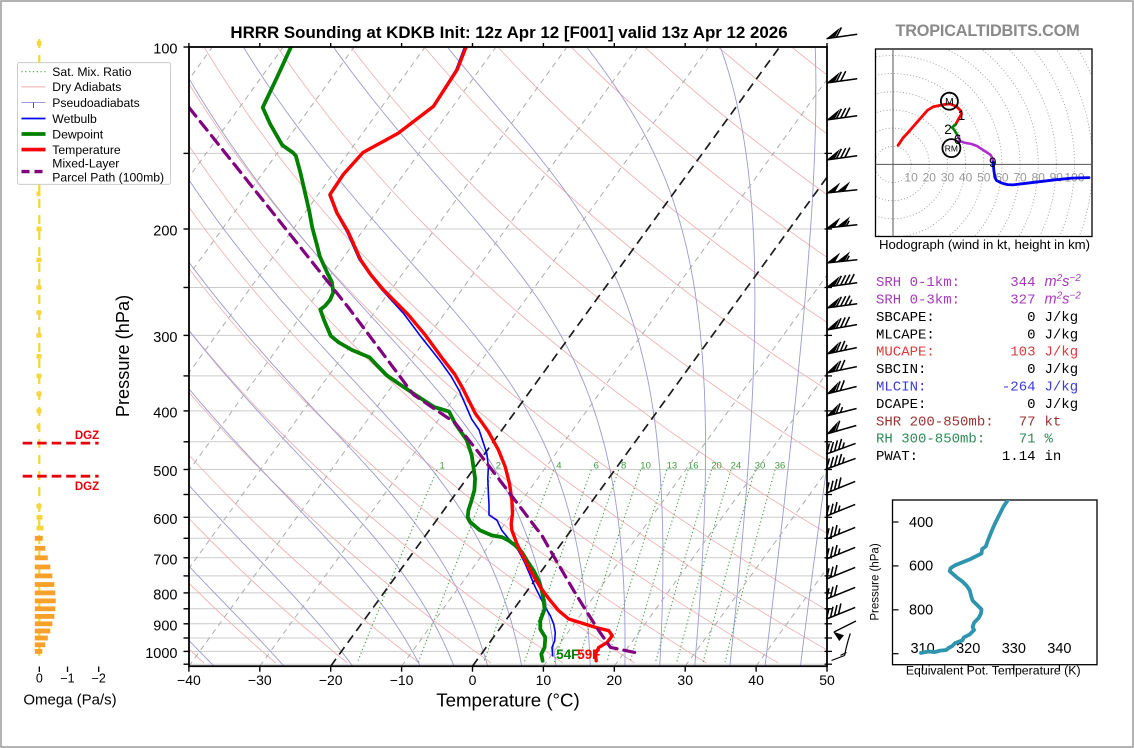 The image size is (1134, 748). What do you see at coordinates (588, 654) in the screenshot?
I see `svg-text: 59F` at bounding box center [588, 654].